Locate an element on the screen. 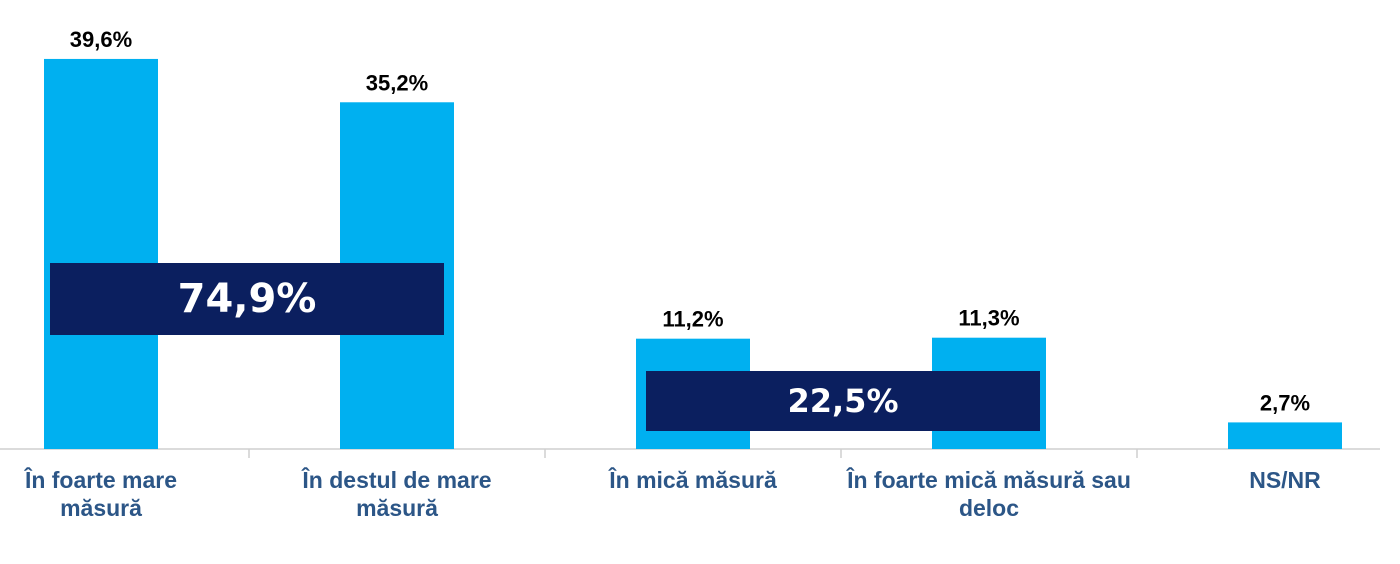  category-label: În foarte mare măsură is located at coordinates (101, 494).